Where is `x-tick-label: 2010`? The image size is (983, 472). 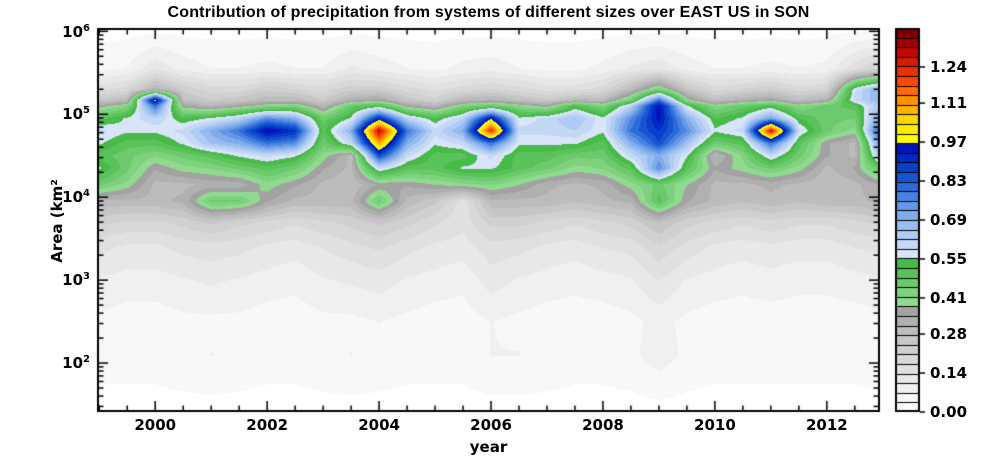 x-tick-label: 2010 is located at coordinates (715, 425).